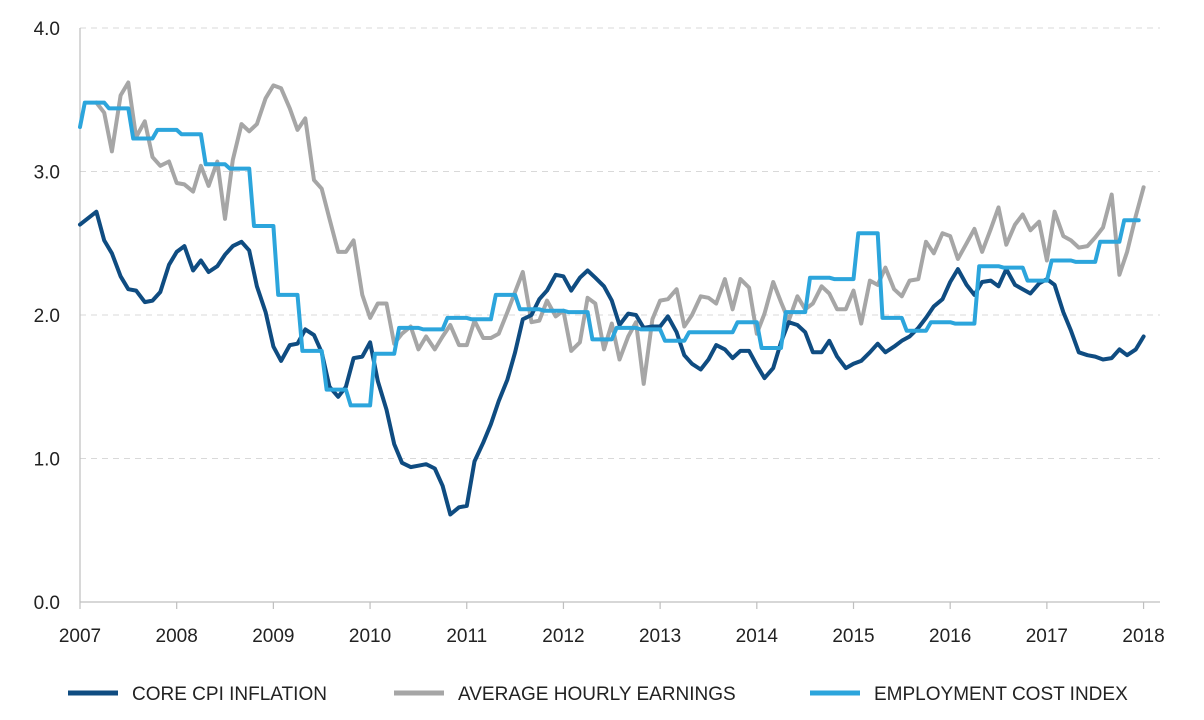 Image resolution: width=1204 pixels, height=720 pixels. Describe the element at coordinates (80, 636) in the screenshot. I see `x-tick-label-0: 2007` at that location.